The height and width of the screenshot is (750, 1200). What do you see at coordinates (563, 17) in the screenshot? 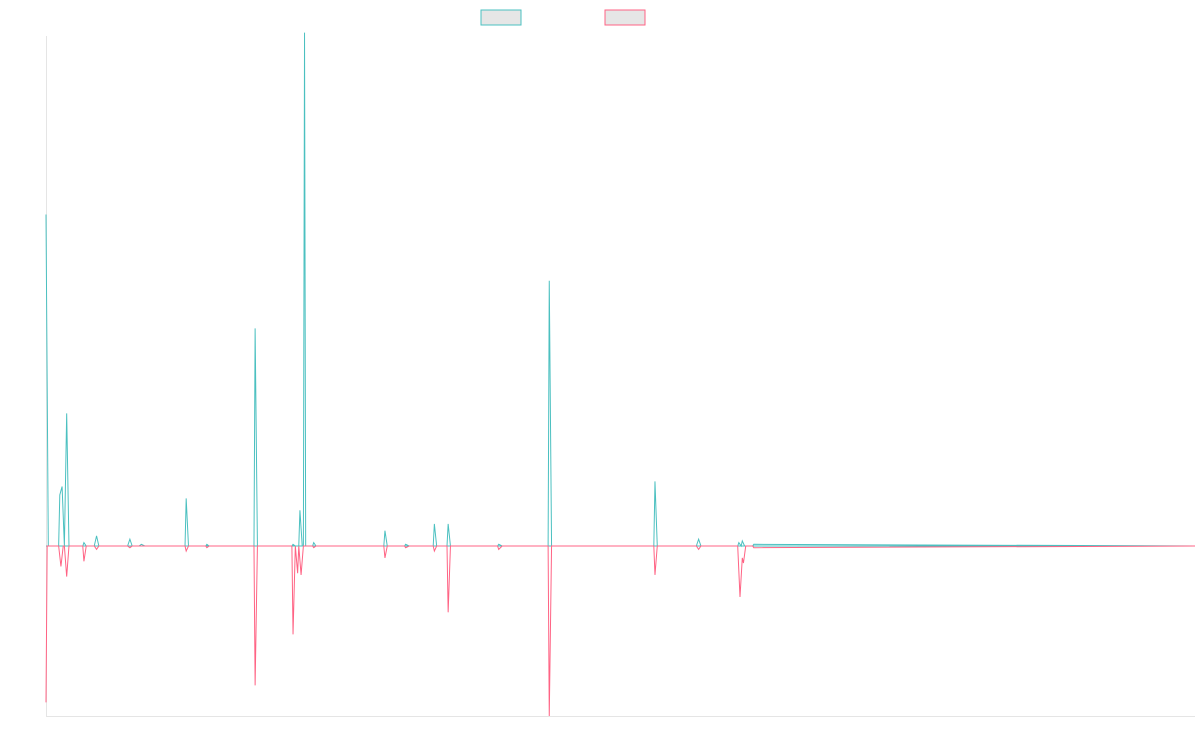
I see `legend` at bounding box center [563, 17].